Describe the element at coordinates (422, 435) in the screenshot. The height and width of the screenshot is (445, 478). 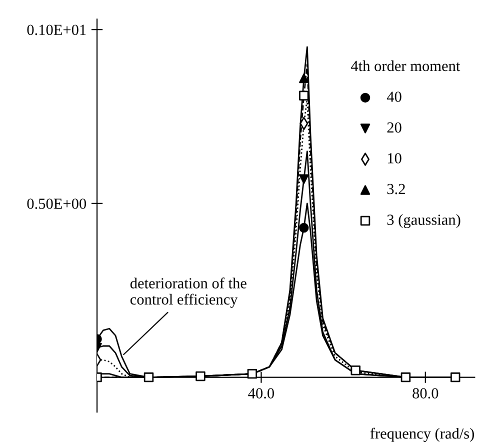
I see `x-axis-title: frequency (rad/s)` at that location.